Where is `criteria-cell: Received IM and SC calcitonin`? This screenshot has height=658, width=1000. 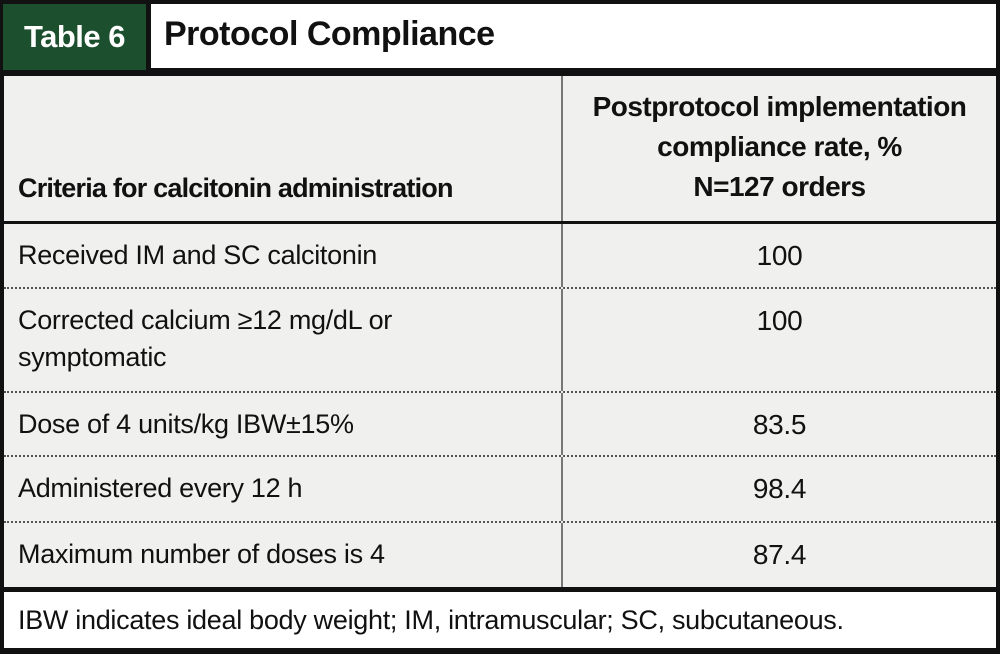
criteria-cell: Received IM and SC calcitonin is located at coordinates (283, 255).